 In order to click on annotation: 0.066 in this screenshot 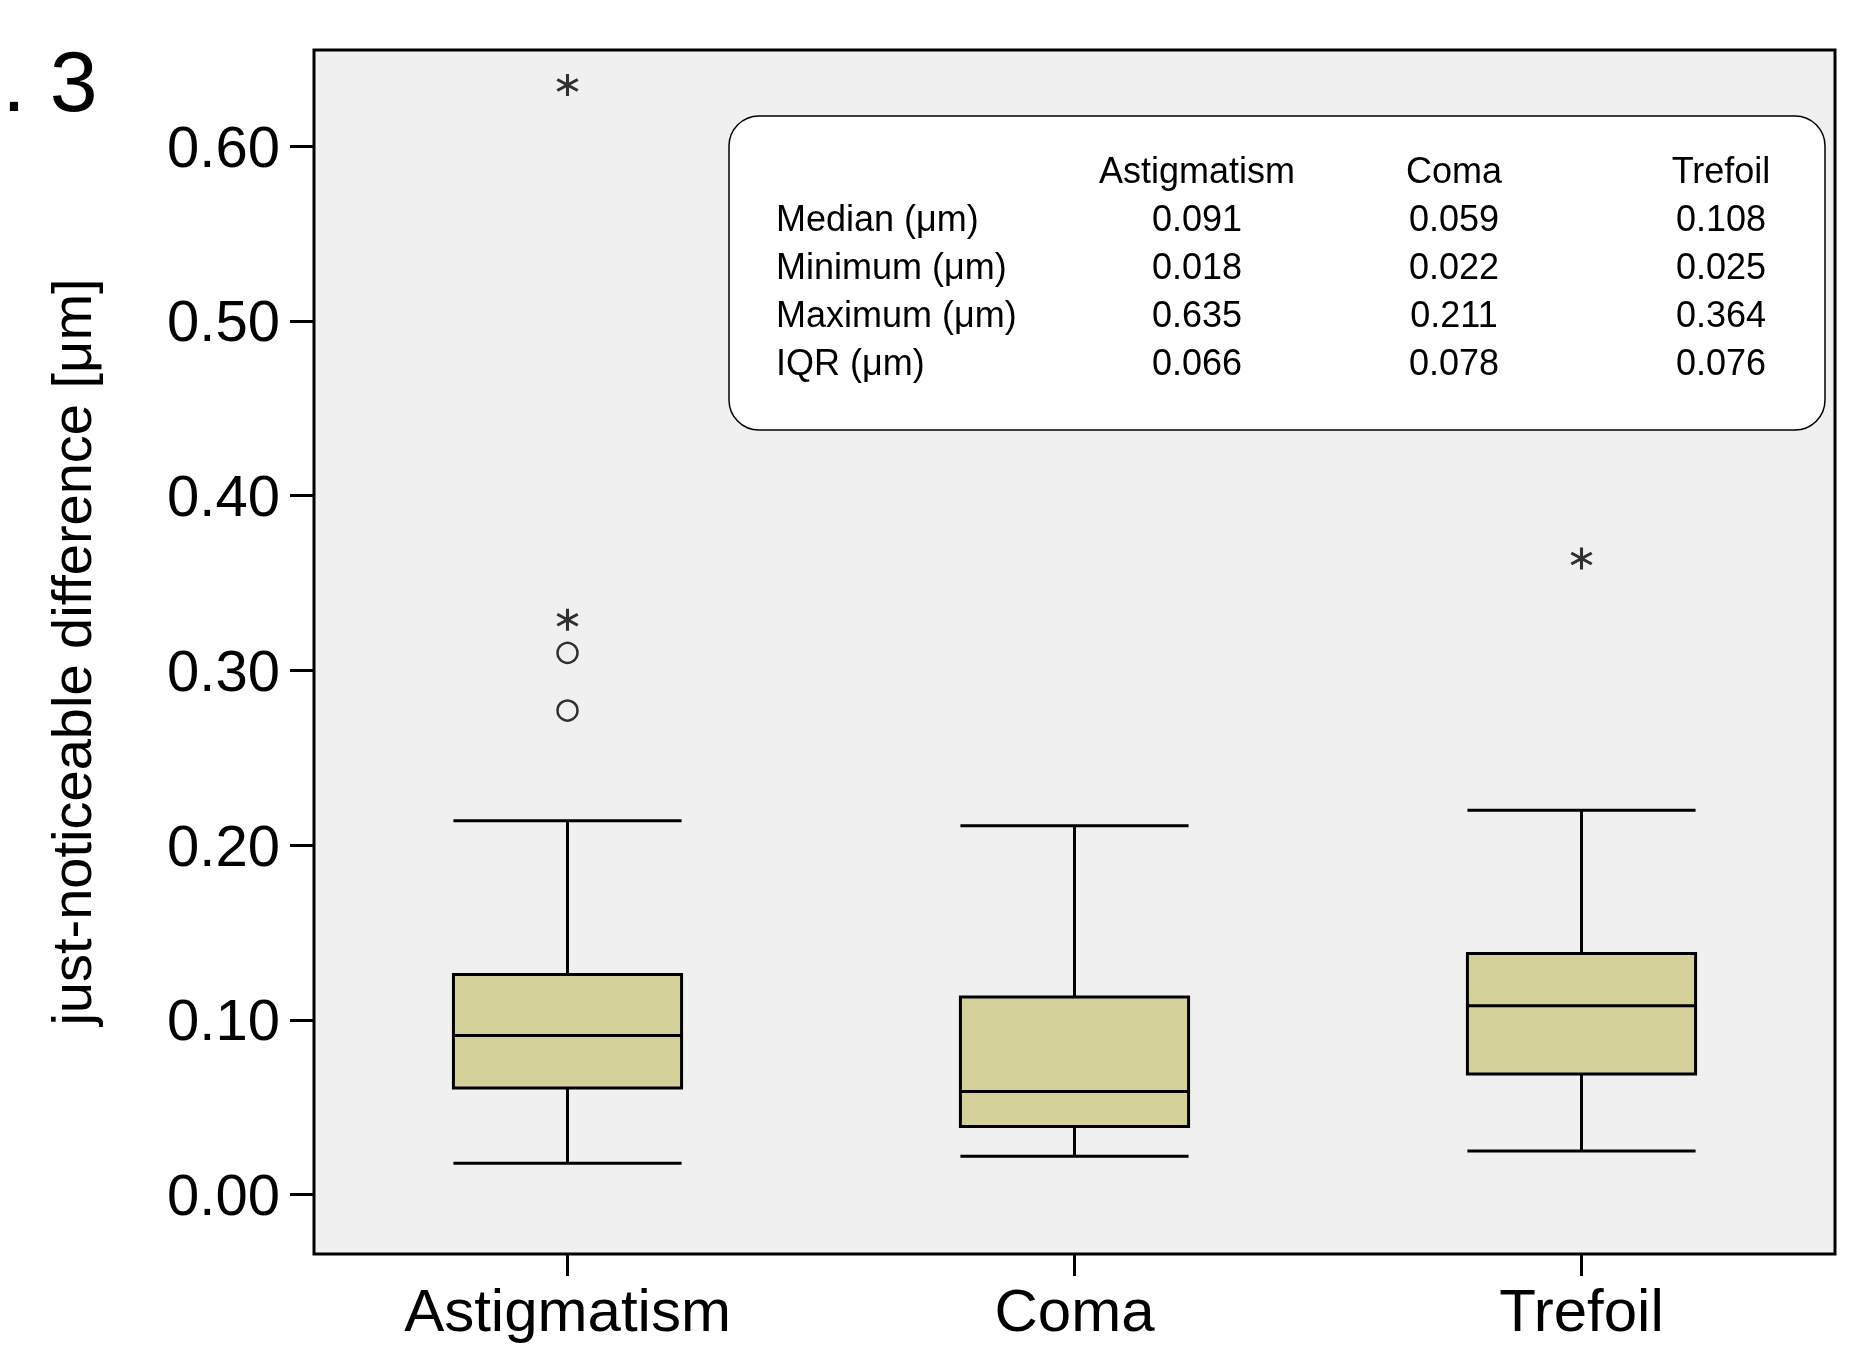, I will do `click(1197, 362)`.